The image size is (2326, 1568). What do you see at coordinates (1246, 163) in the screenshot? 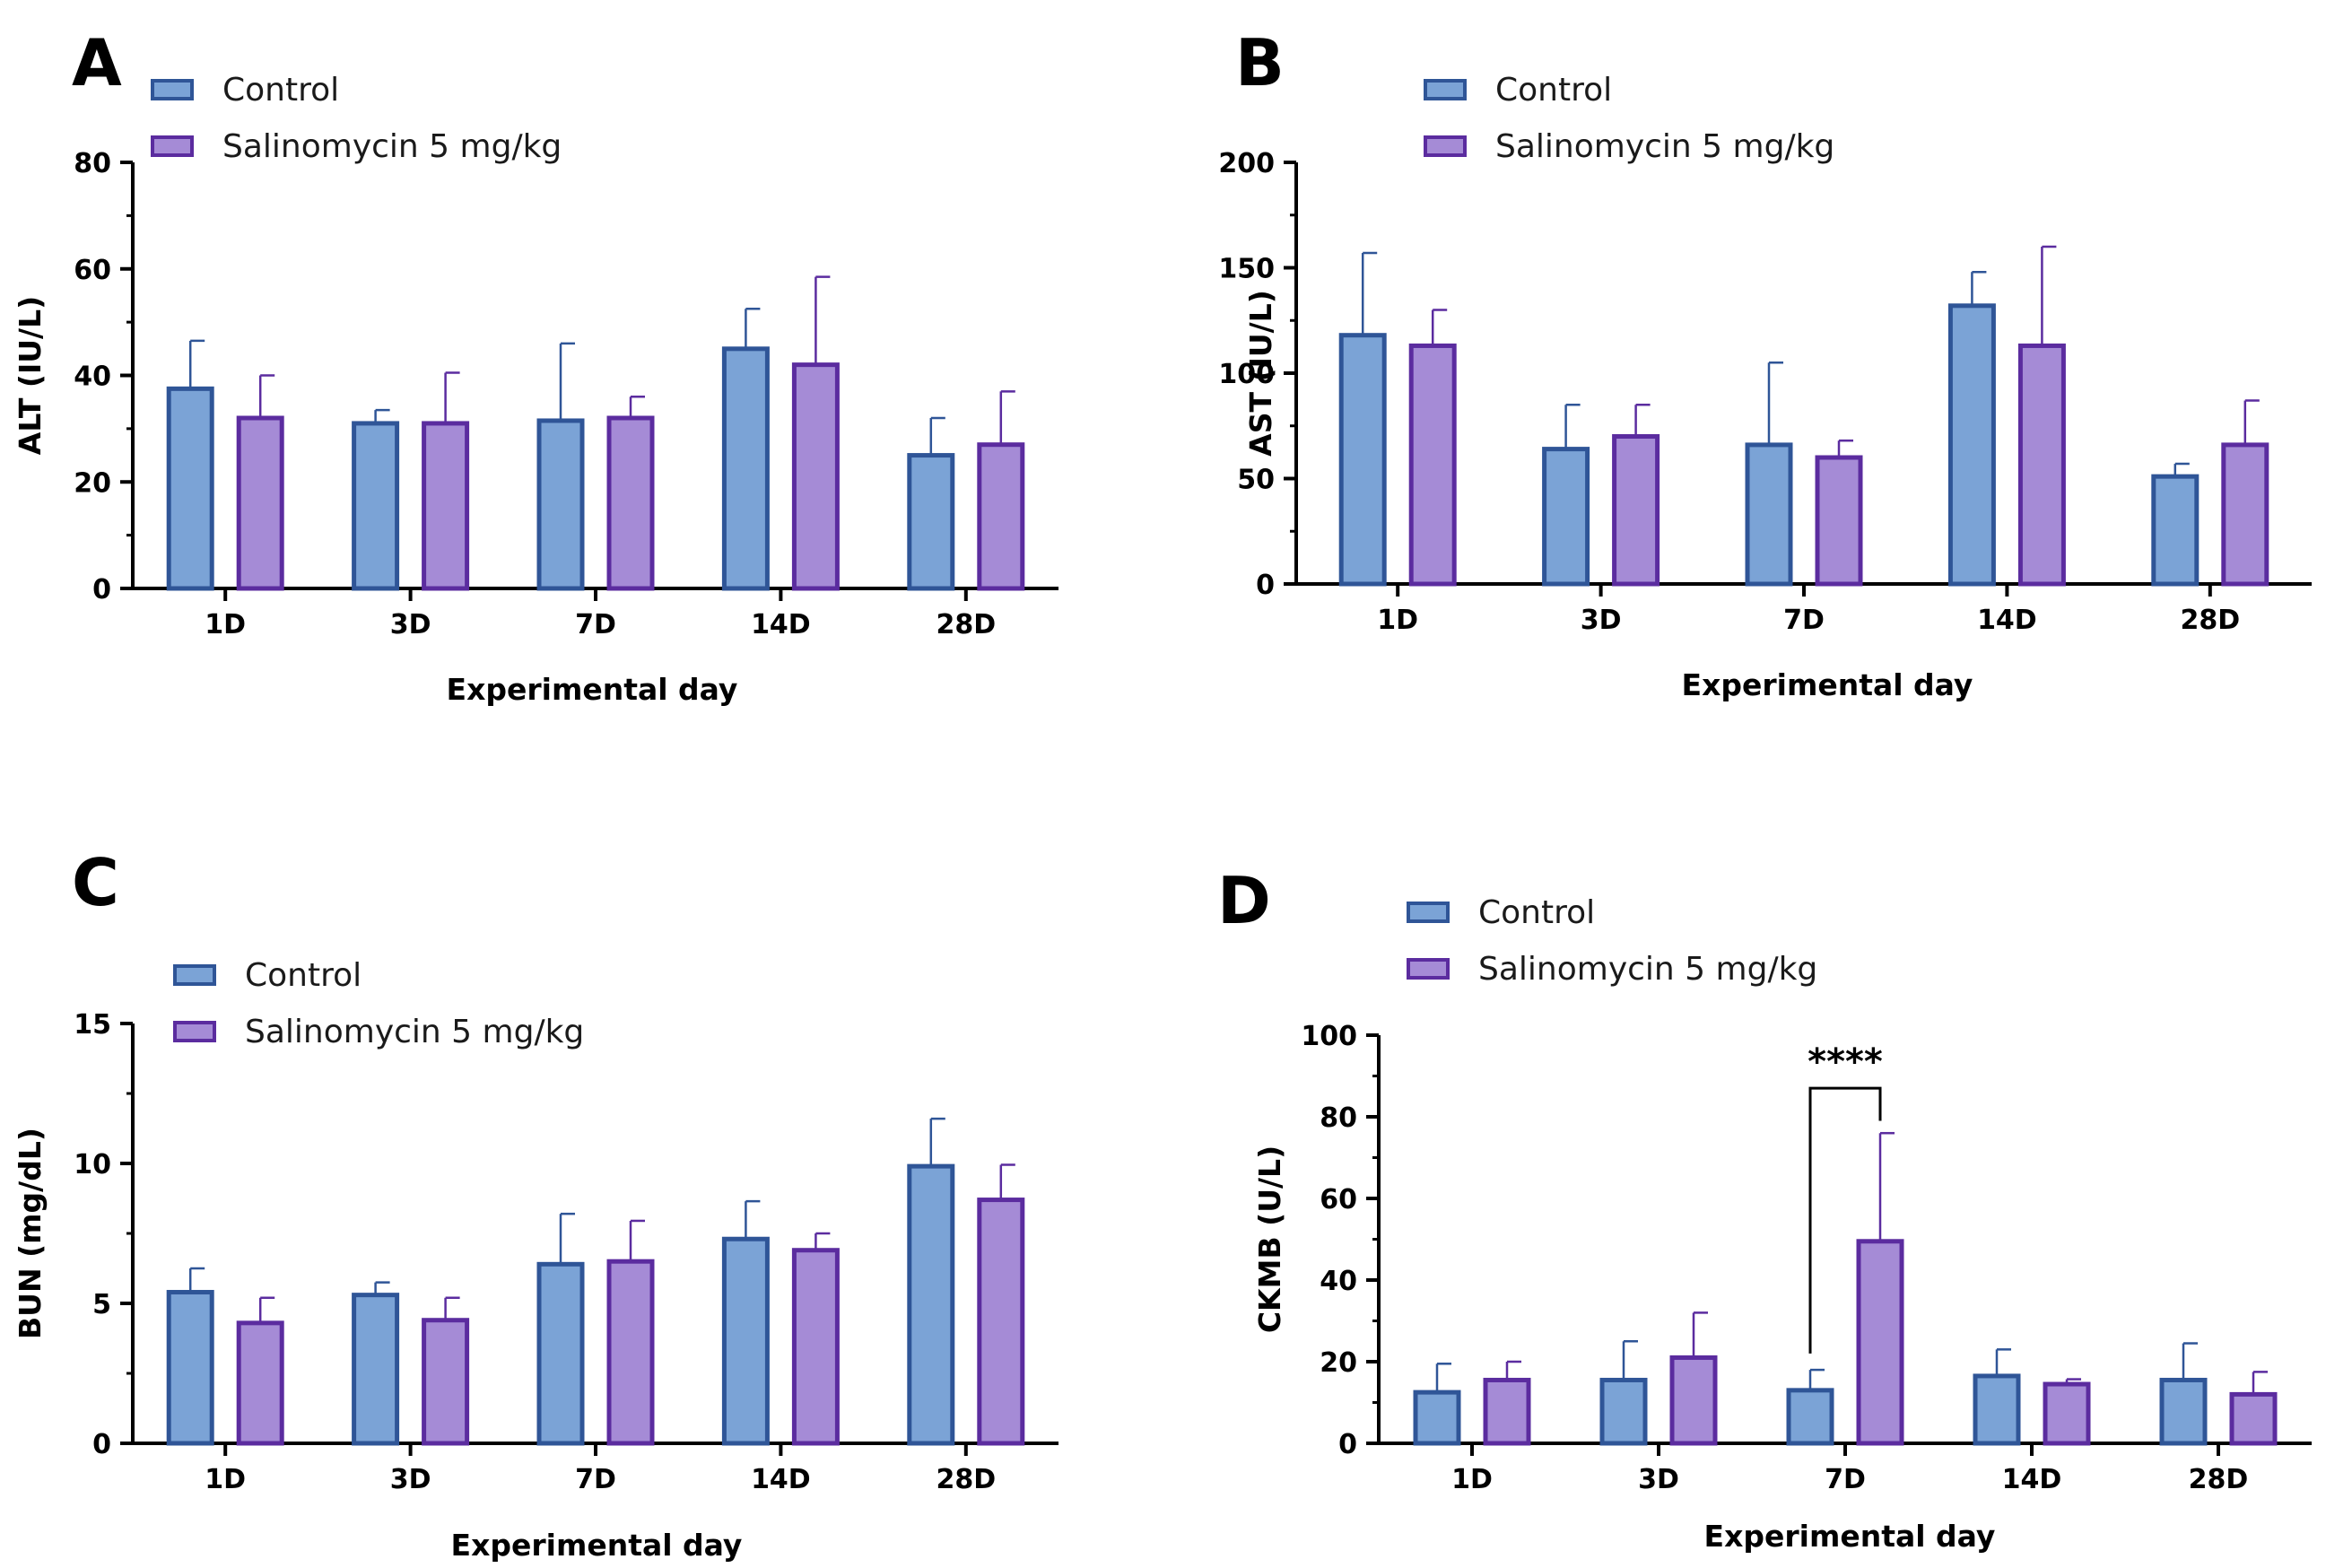
I see `y-tick-label: 200` at bounding box center [1246, 163].